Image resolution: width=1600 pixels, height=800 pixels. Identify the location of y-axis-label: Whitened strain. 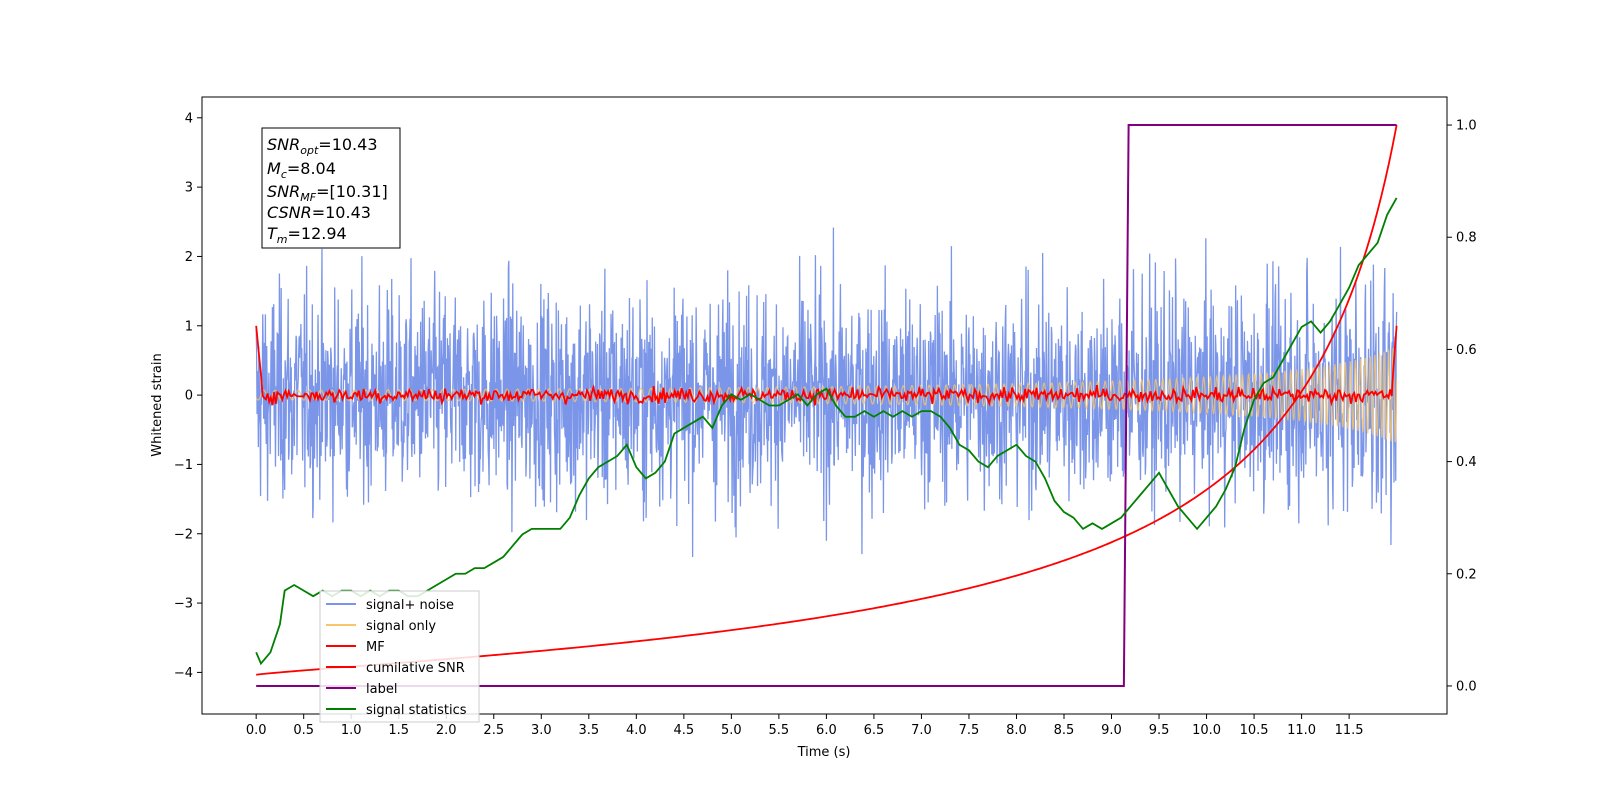
(157, 404).